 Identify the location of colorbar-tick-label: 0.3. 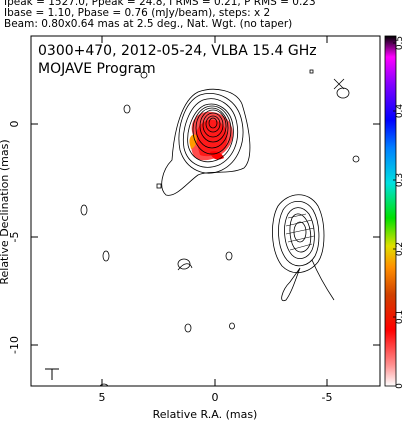
(400, 180).